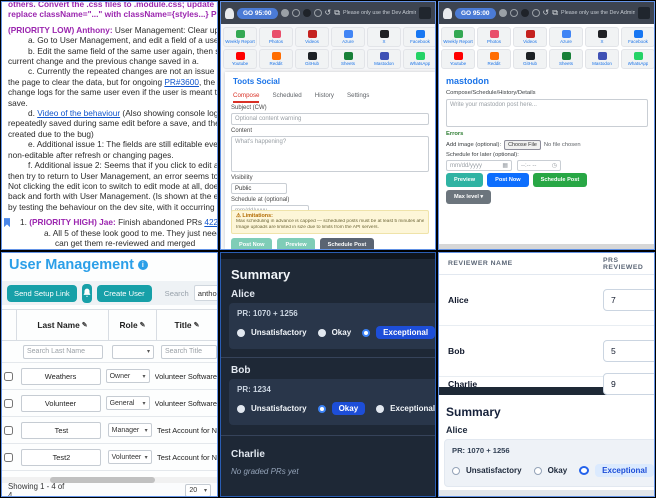  Describe the element at coordinates (637, 37) in the screenshot. I see `bookmark-tile: Facebook` at that location.